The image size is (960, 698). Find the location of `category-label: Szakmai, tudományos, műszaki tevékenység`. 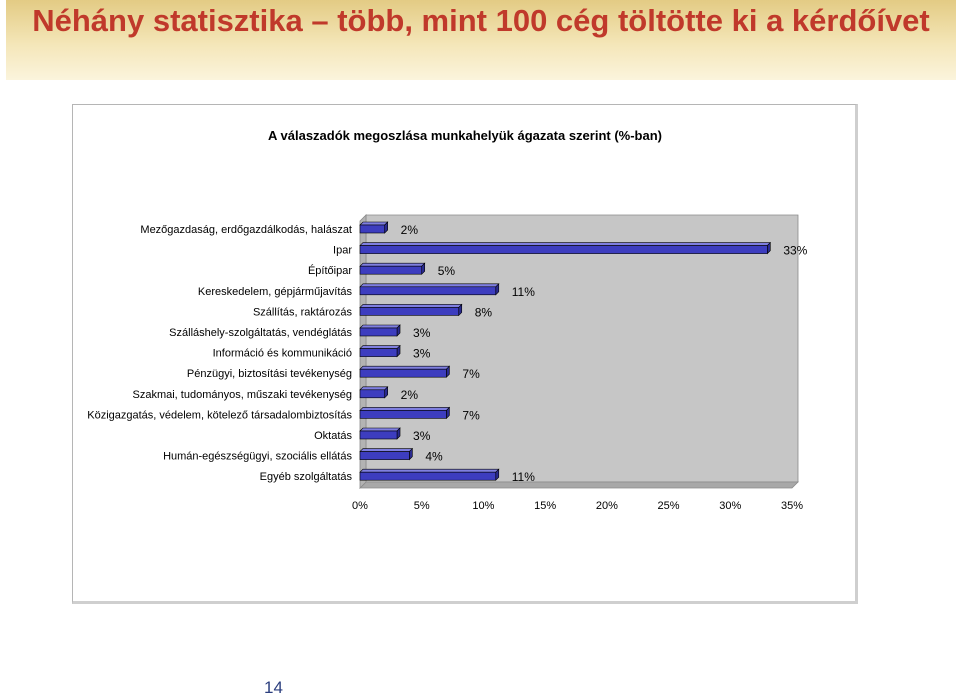

category-label: Szakmai, tudományos, műszaki tevékenység is located at coordinates (243, 395).